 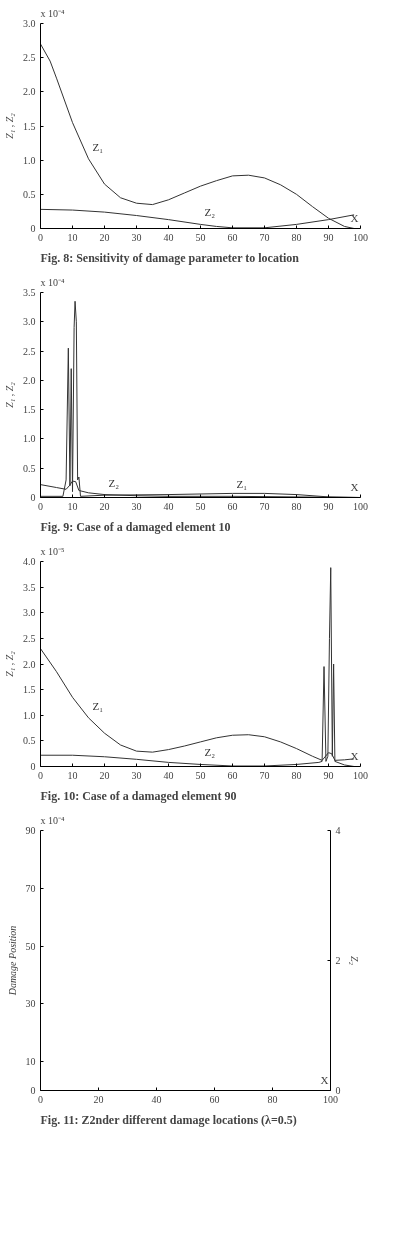 What do you see at coordinates (338, 830) in the screenshot?
I see `y2-tick-label: 4` at bounding box center [338, 830].